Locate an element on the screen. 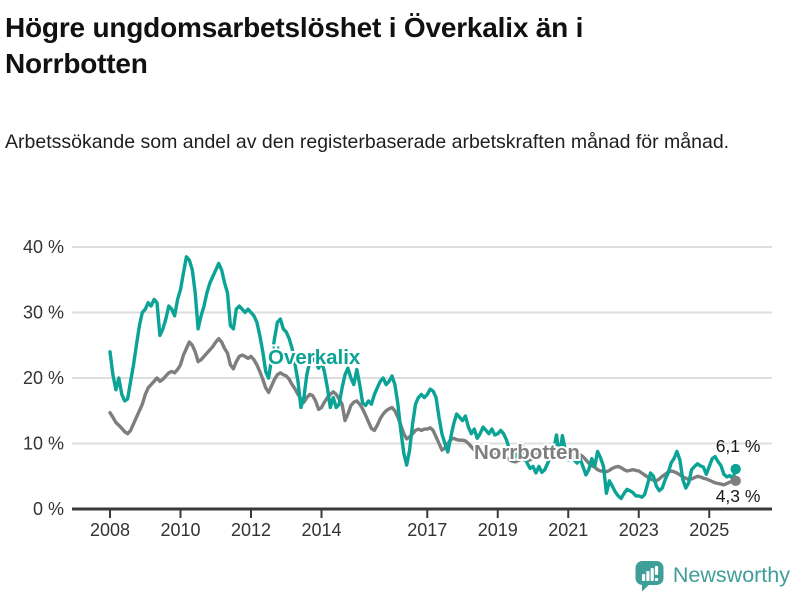 The image size is (800, 600). x-axis-label: 2023 is located at coordinates (639, 530).